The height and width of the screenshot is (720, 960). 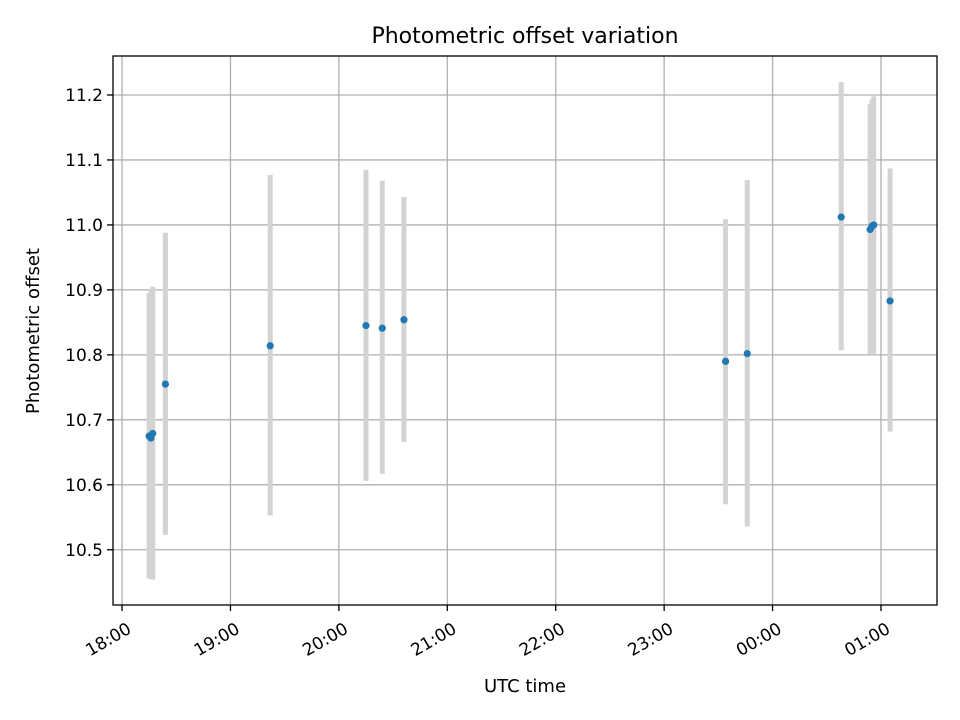 I want to click on x-tick-label: 01:00, so click(x=867, y=640).